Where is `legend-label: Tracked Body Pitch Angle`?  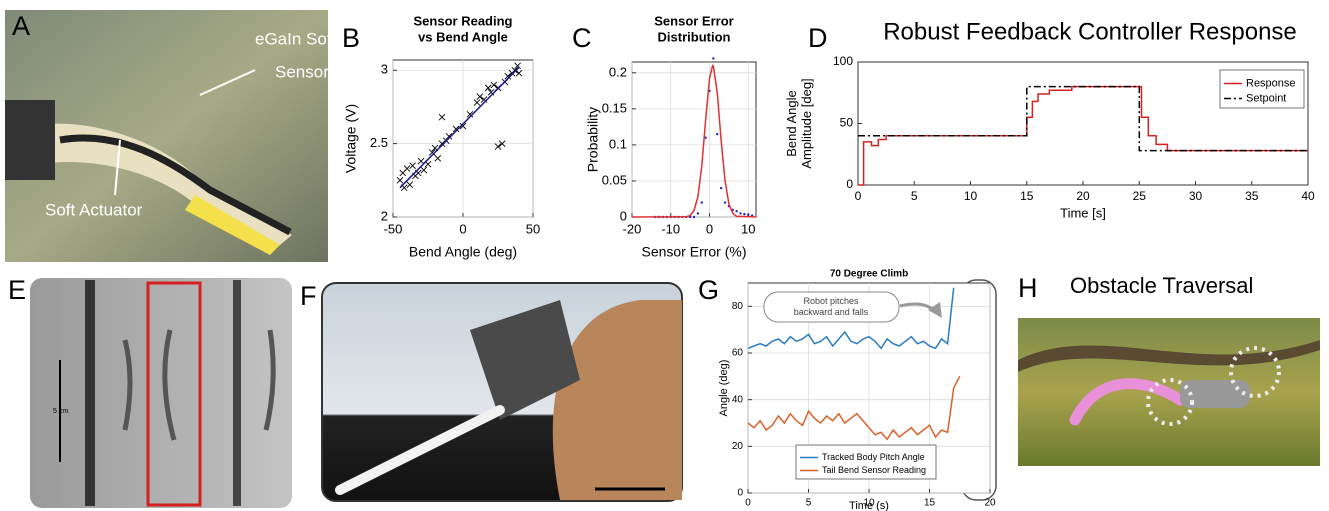 legend-label: Tracked Body Pitch Angle is located at coordinates (873, 457).